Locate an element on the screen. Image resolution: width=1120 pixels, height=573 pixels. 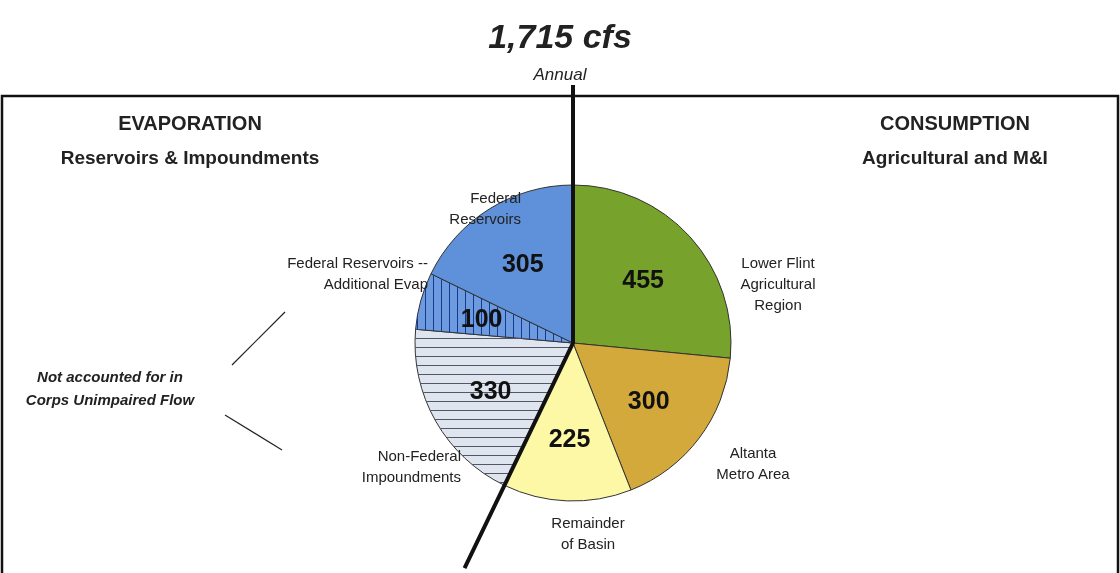
chart-title: 1,715 cfs is located at coordinates (560, 36).